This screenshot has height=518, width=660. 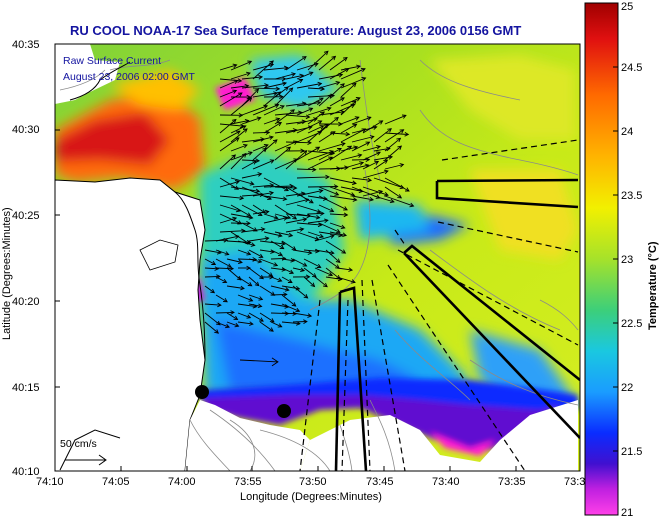 I want to click on y-tick-label: 40:10, so click(x=26, y=472).